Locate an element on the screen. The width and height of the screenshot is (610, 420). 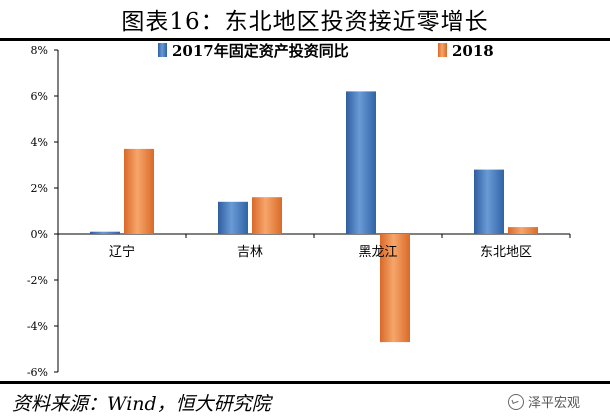
source-note: 资料来源：Wind，恒大研究院 is located at coordinates (141, 404).